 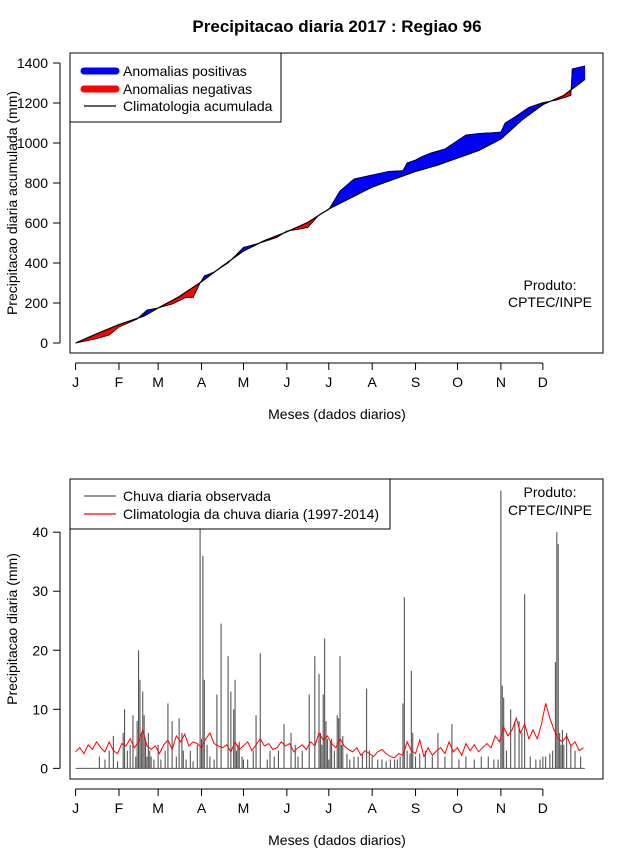 What do you see at coordinates (39, 203) in the screenshot?
I see `y-axis: 0 200 400 600 800 1000 1200 1400` at bounding box center [39, 203].